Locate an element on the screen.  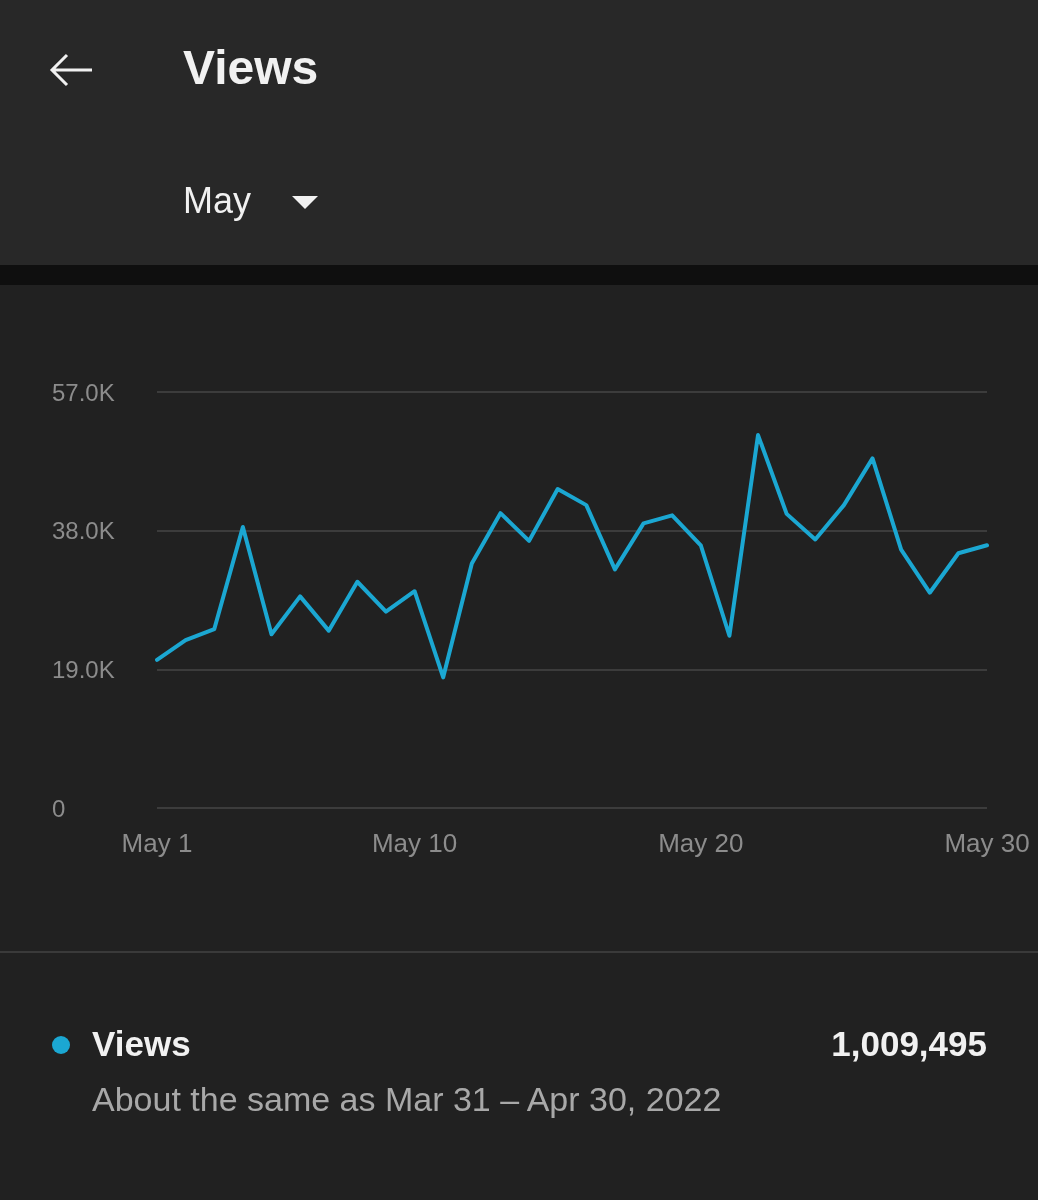
x-tick-label: May 20 is located at coordinates (701, 843).